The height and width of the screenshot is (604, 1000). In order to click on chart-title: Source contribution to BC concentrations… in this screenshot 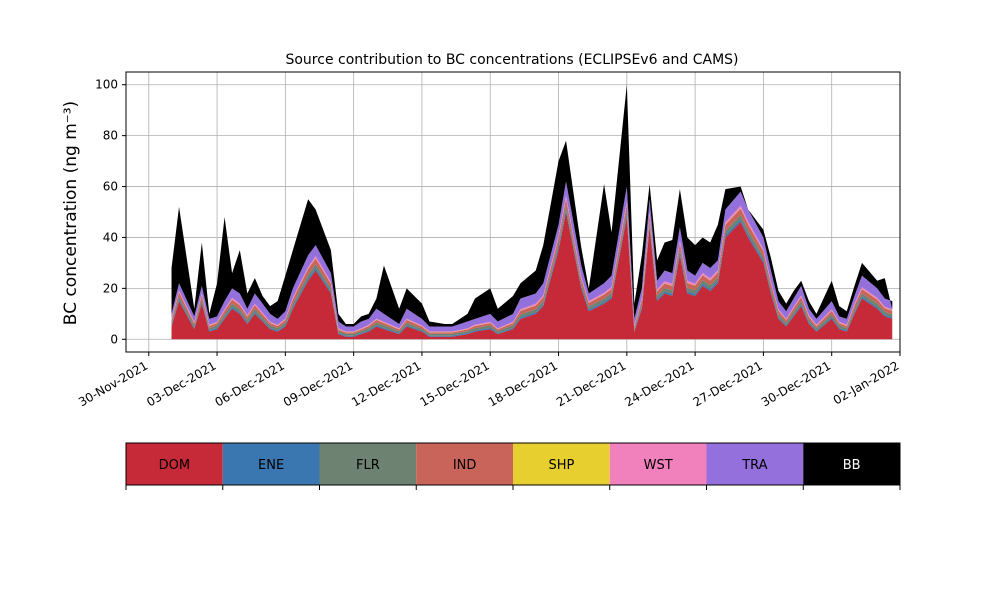, I will do `click(511, 60)`.